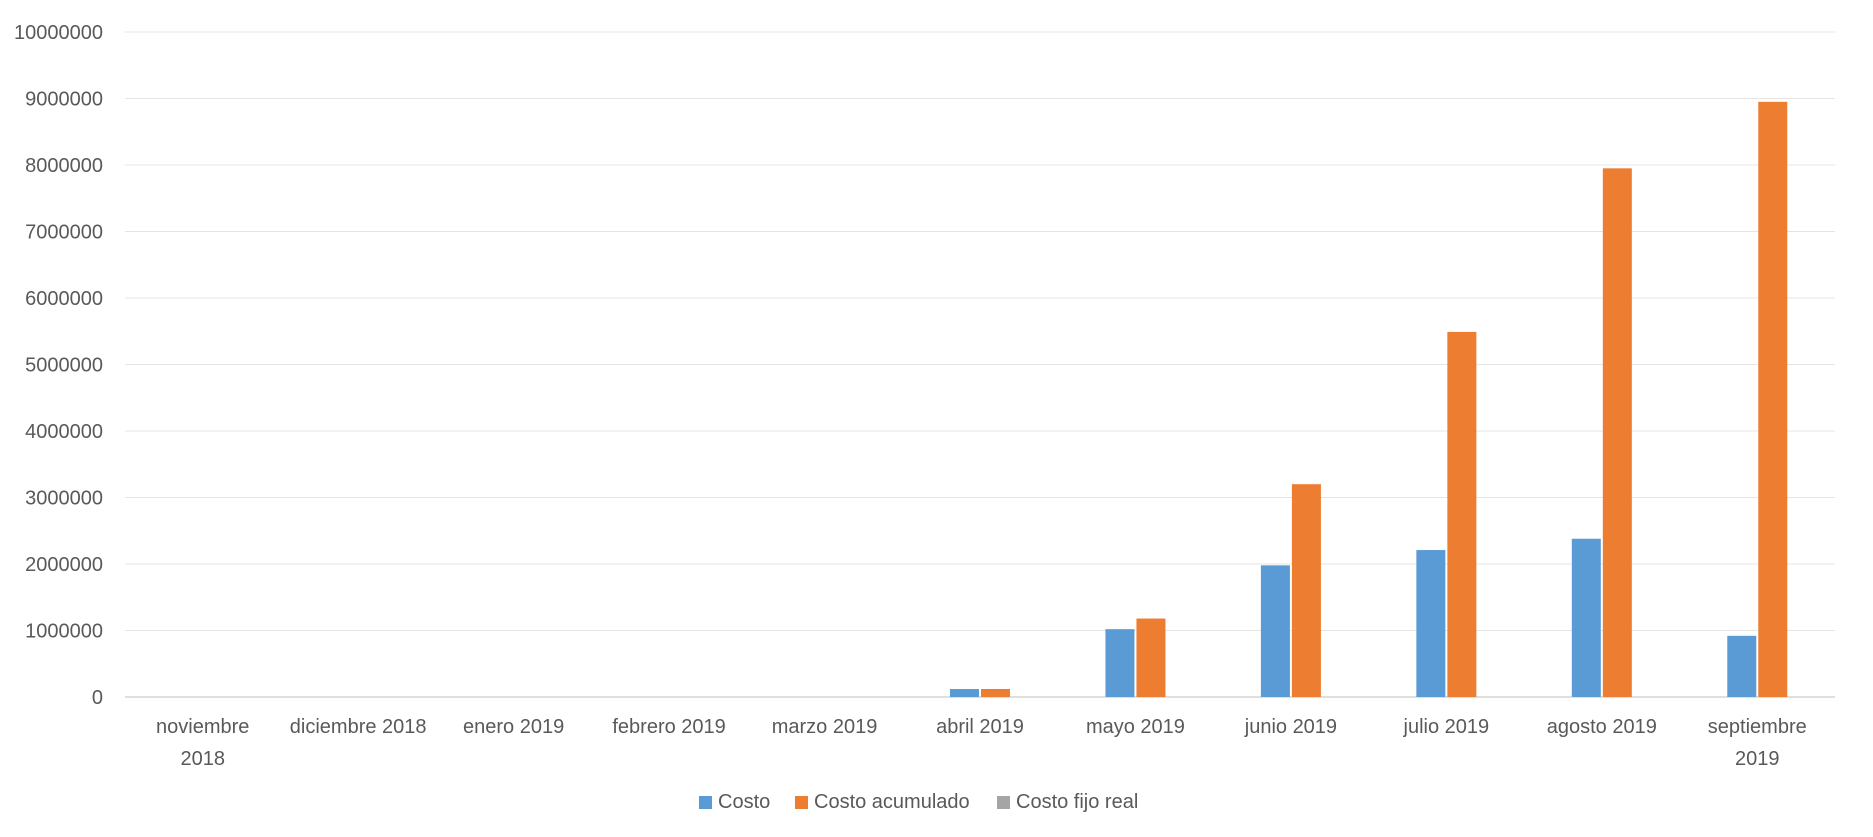  Describe the element at coordinates (202, 727) in the screenshot. I see `x-tick-label: noviembre` at that location.